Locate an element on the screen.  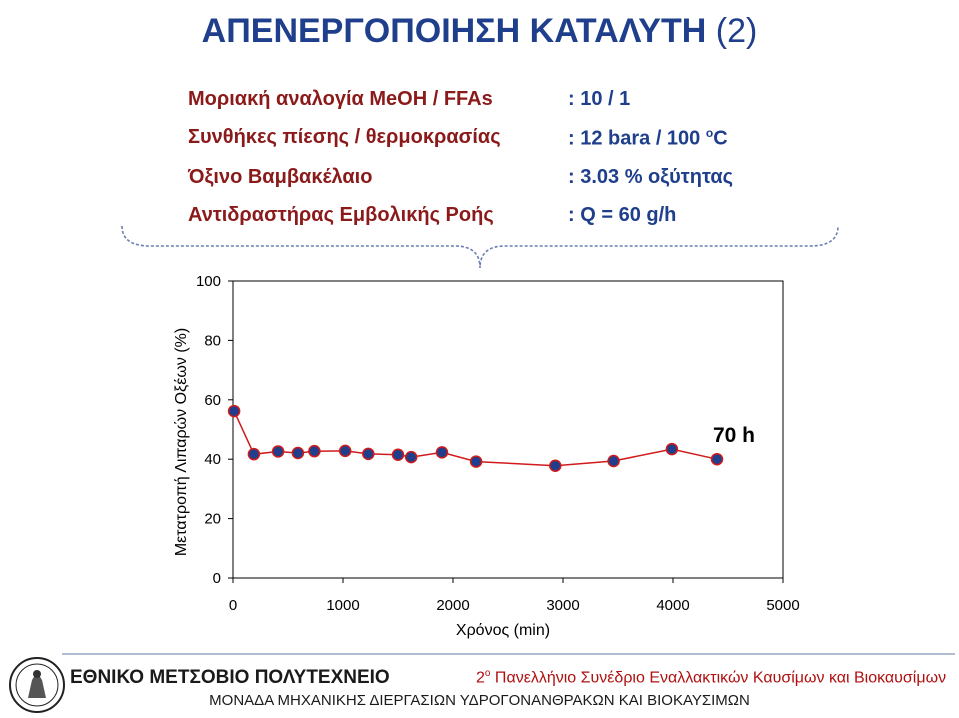
y-tick-label: 20 is located at coordinates (212, 519).